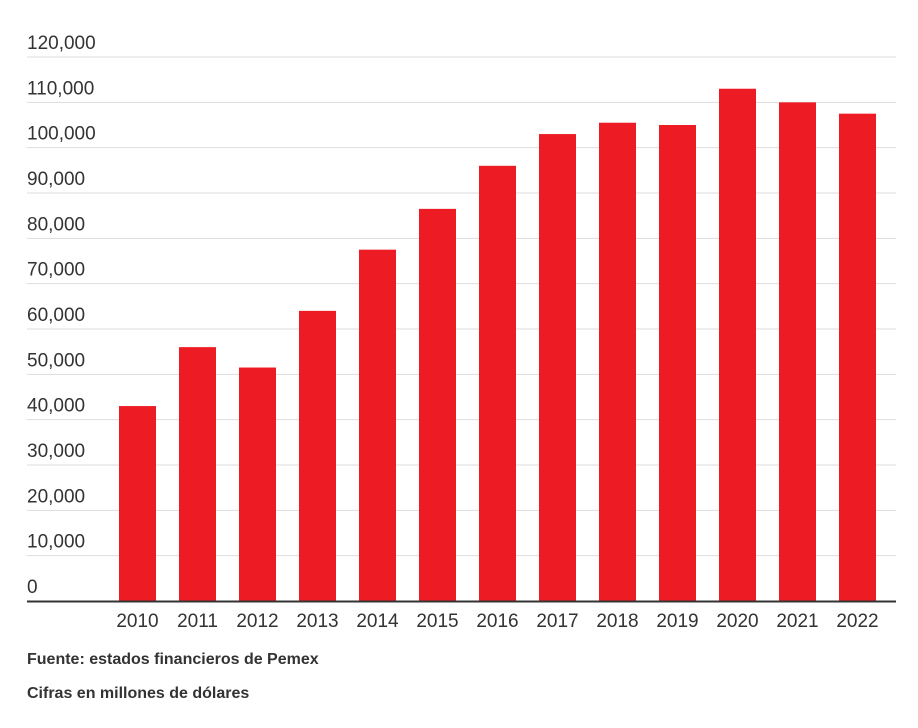 The height and width of the screenshot is (728, 918). What do you see at coordinates (857, 621) in the screenshot?
I see `x-tick-label: 2022` at bounding box center [857, 621].